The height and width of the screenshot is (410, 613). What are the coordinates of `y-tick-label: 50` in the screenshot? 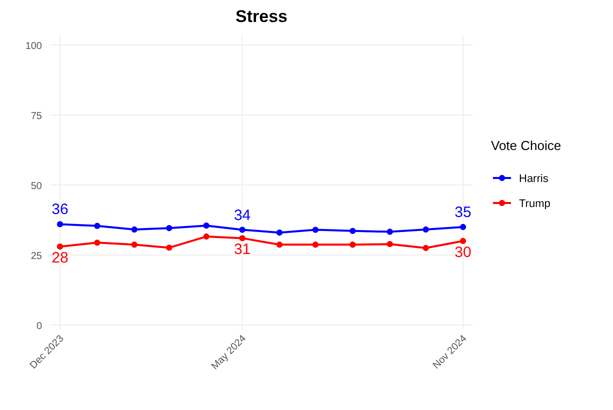 It's located at (36, 186).